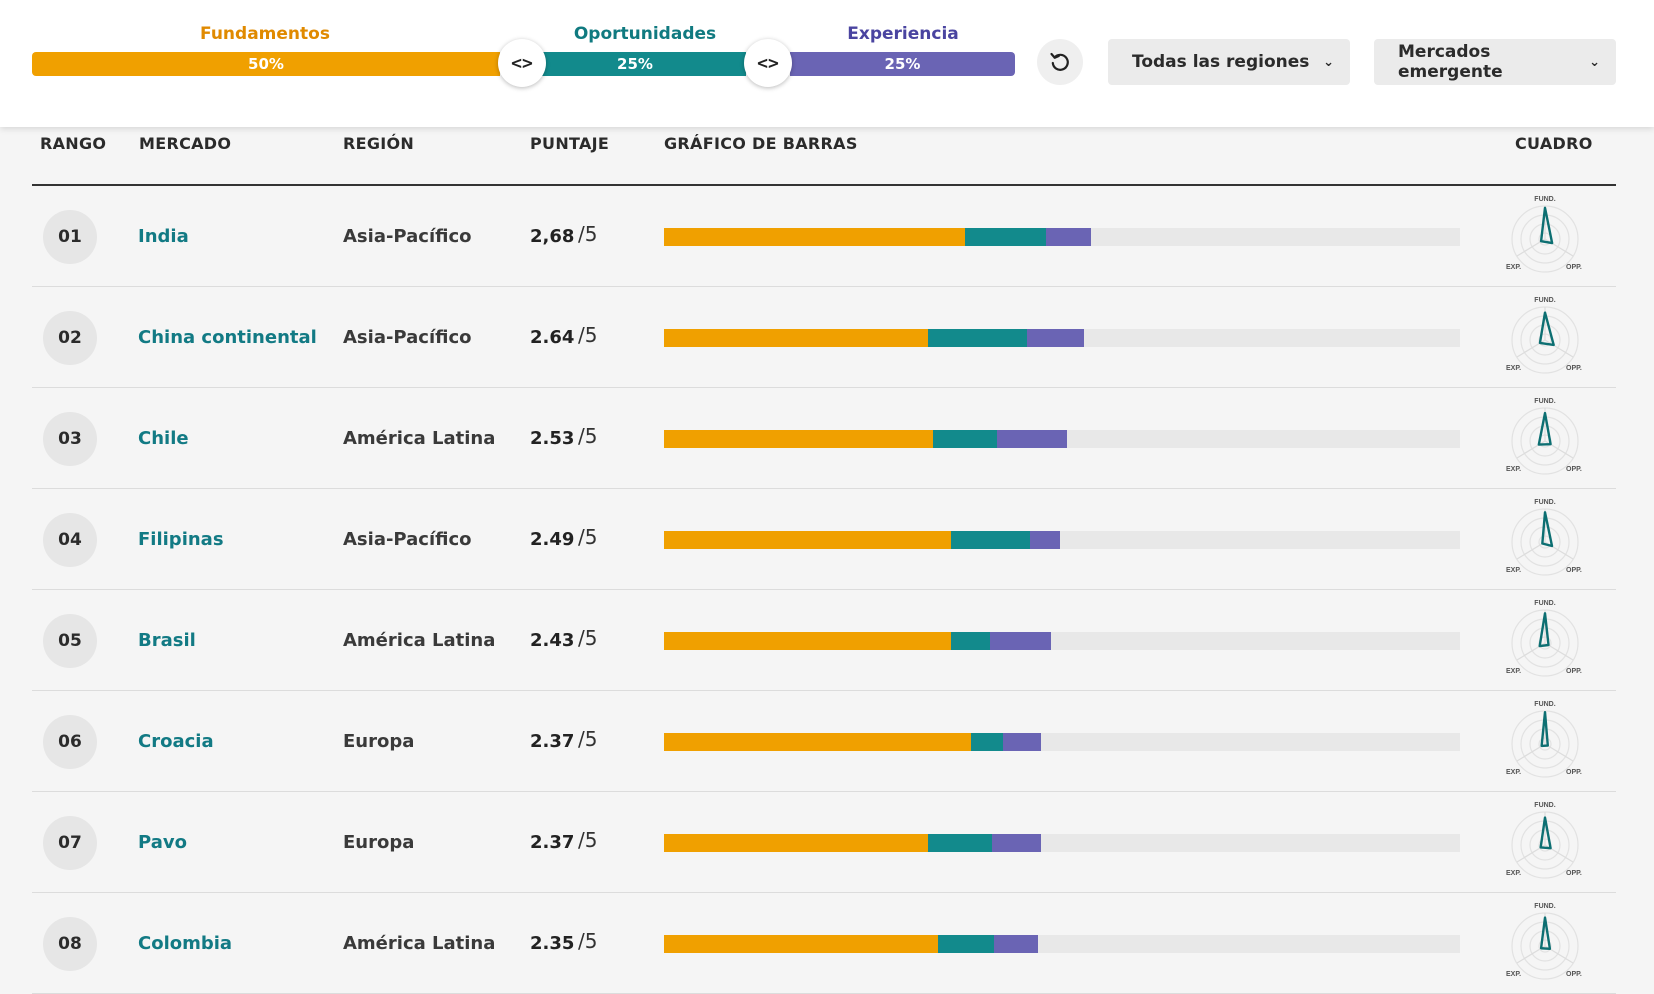  Describe the element at coordinates (265, 34) in the screenshot. I see `fundamentos-title: Fundamentos` at that location.